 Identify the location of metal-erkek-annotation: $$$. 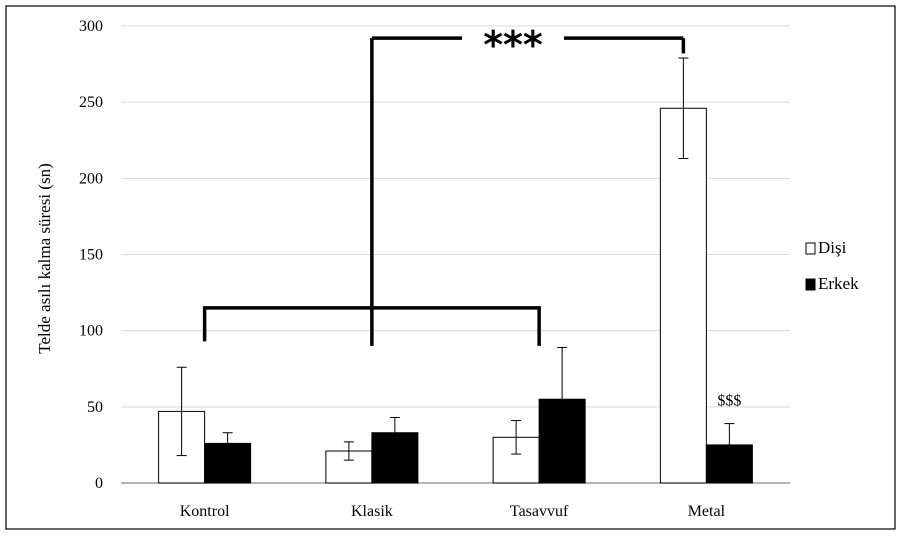
(729, 400).